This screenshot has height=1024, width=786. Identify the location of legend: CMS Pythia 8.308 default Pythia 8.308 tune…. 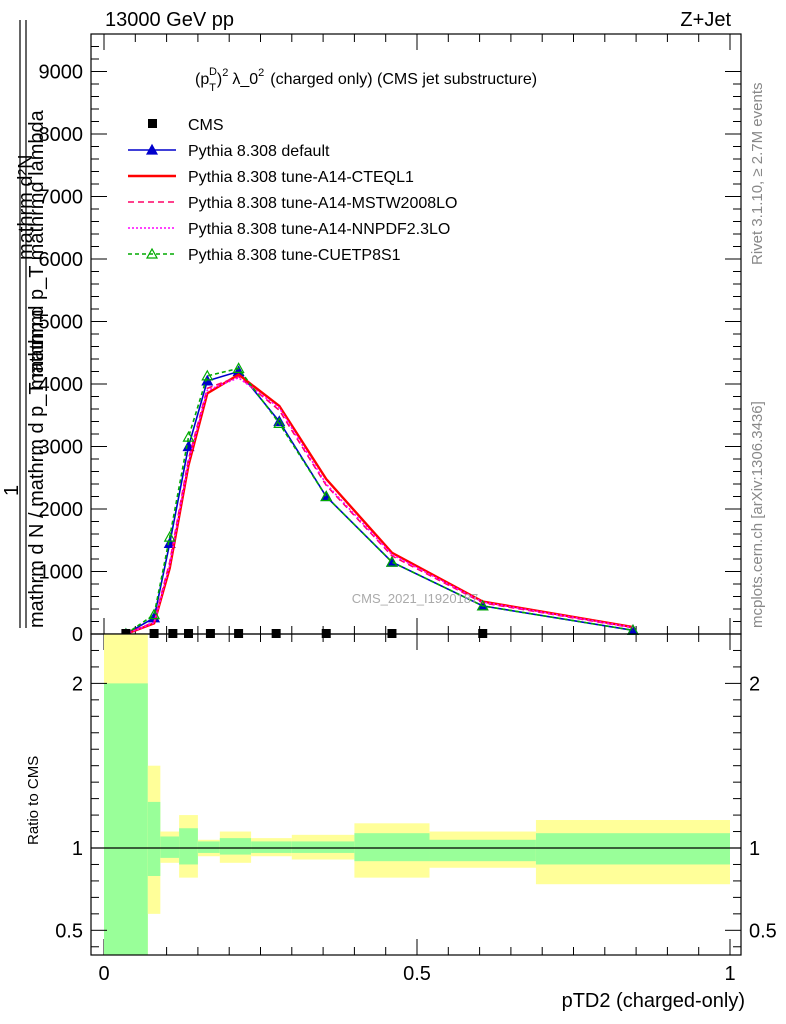
(292, 190).